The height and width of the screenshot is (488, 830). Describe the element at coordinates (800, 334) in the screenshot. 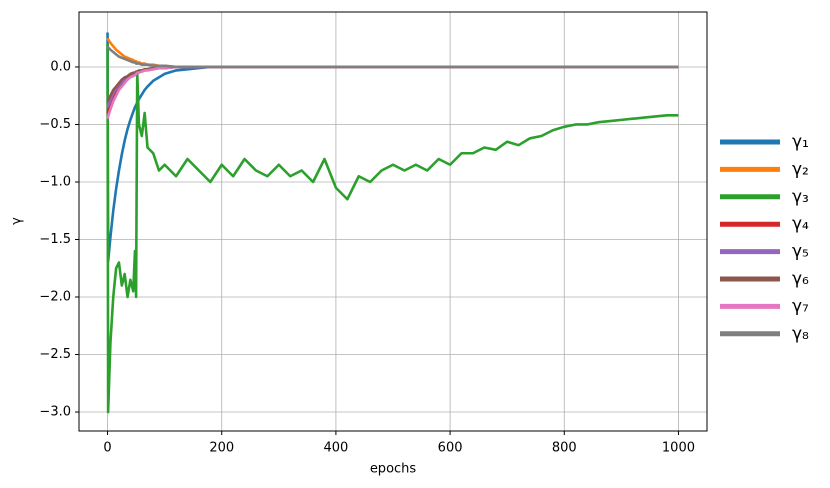

I see `legend-label: γ₈` at that location.